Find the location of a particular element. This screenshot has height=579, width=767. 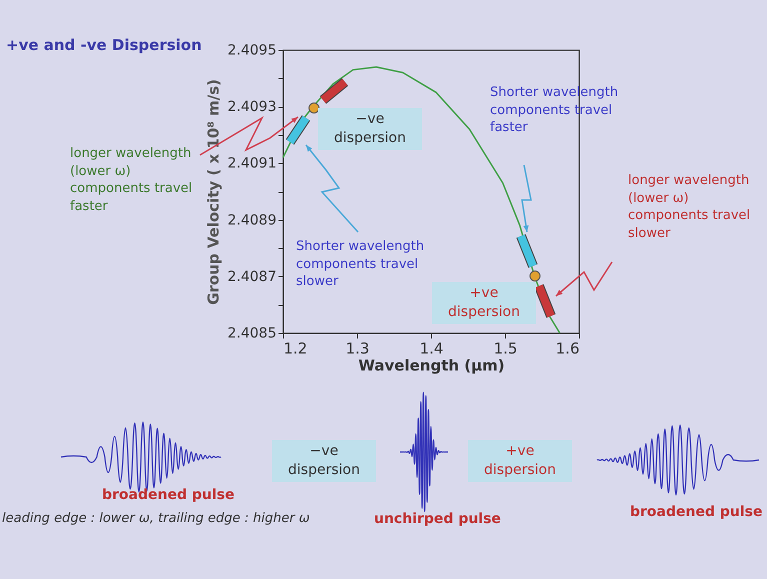

text: unchirped pulse is located at coordinates (437, 519).